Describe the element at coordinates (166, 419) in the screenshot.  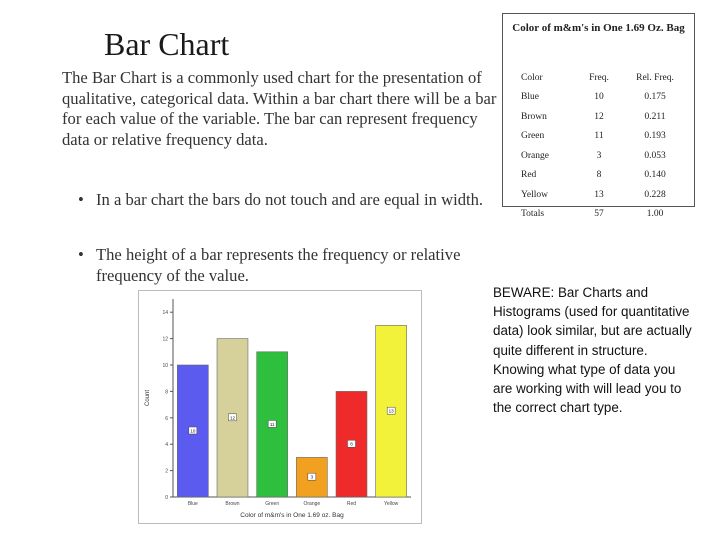
I see `y-tick-label: 6` at that location.